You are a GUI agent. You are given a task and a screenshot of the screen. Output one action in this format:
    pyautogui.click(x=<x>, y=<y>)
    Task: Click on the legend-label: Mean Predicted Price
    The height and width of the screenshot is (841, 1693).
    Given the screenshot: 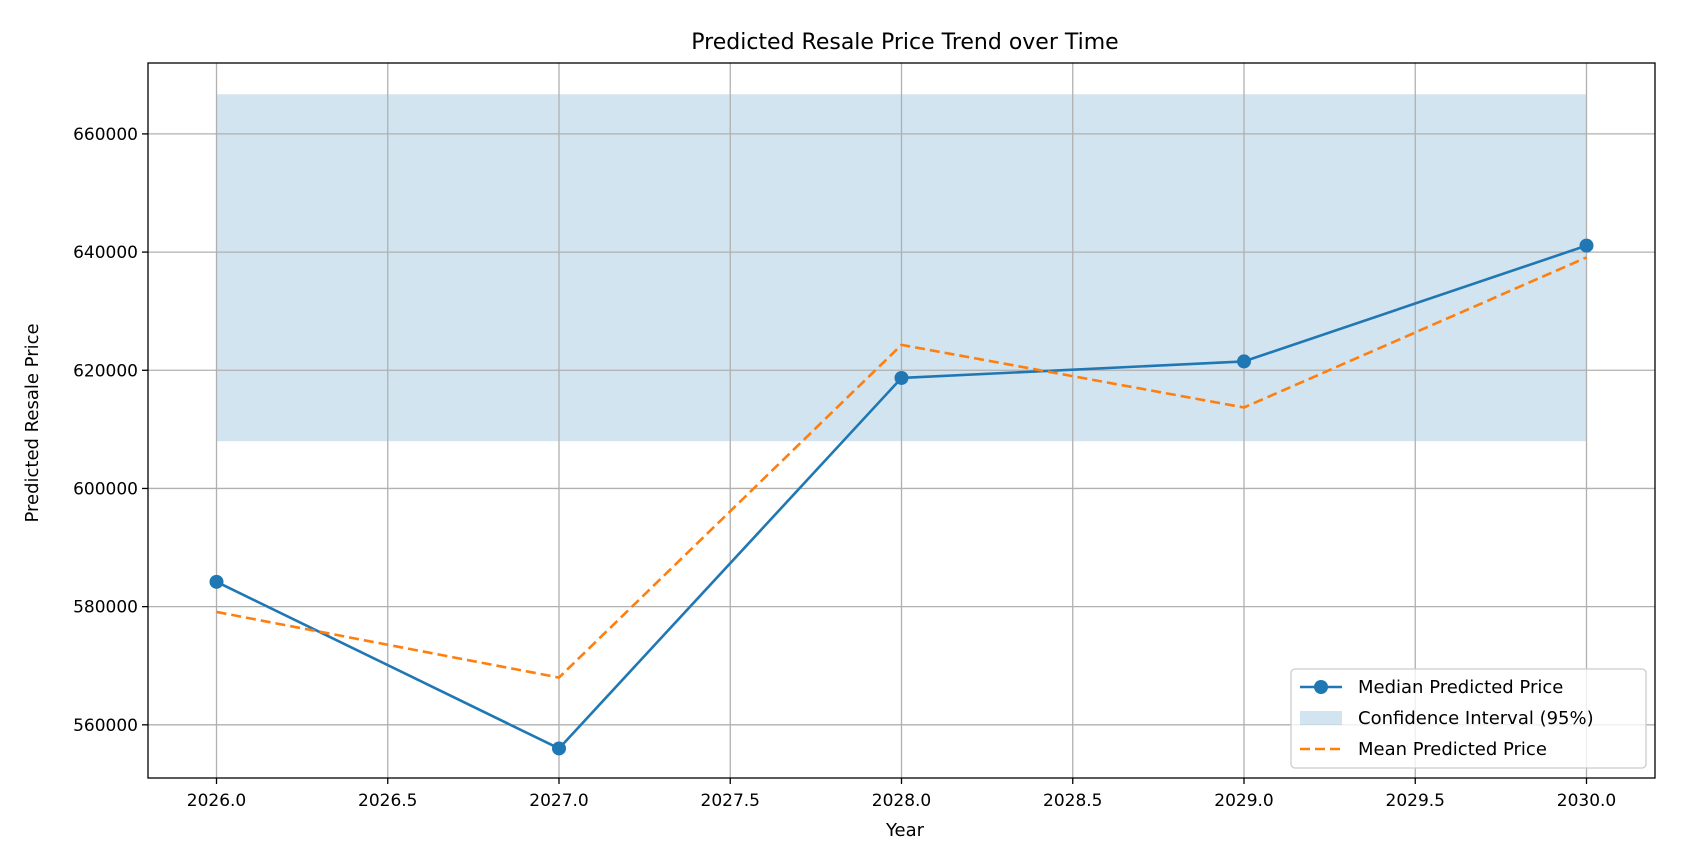 What is the action you would take?
    pyautogui.click(x=1452, y=749)
    